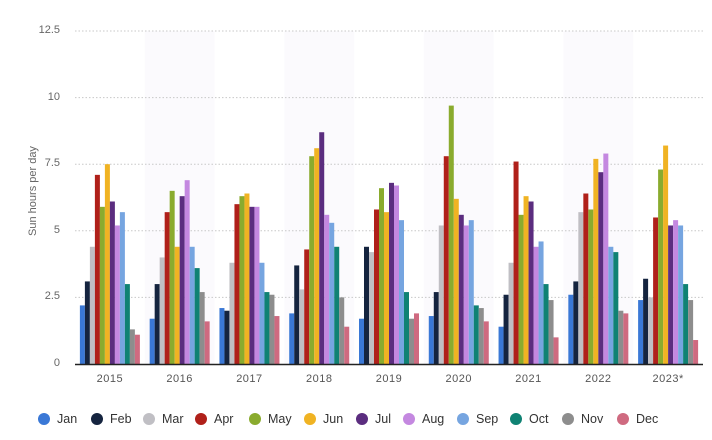  I want to click on legend-item-jul: Jul, so click(379, 419).